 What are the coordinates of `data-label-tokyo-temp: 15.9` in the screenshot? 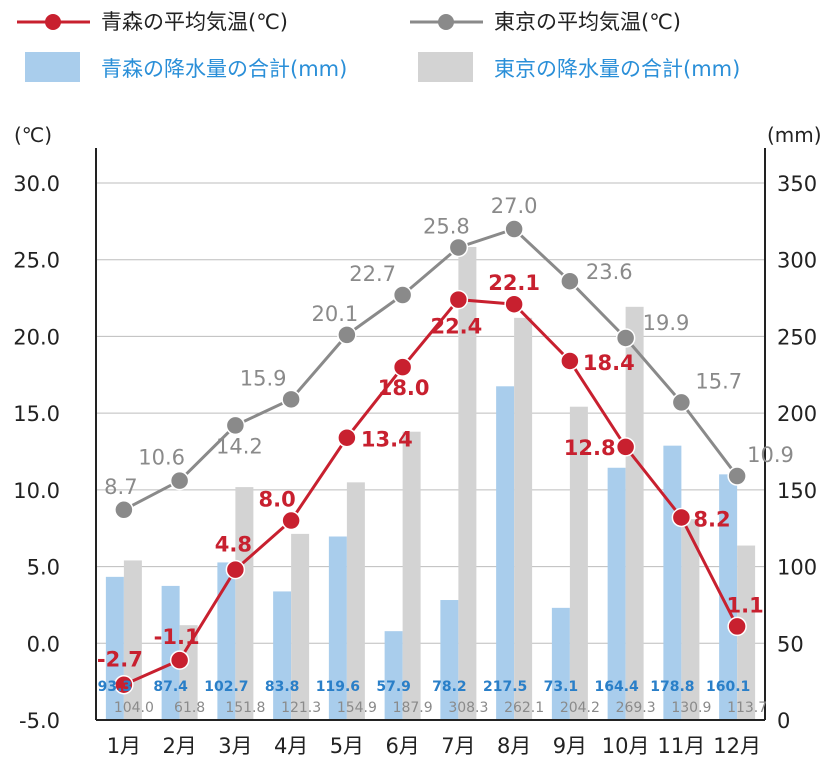 It's located at (263, 378).